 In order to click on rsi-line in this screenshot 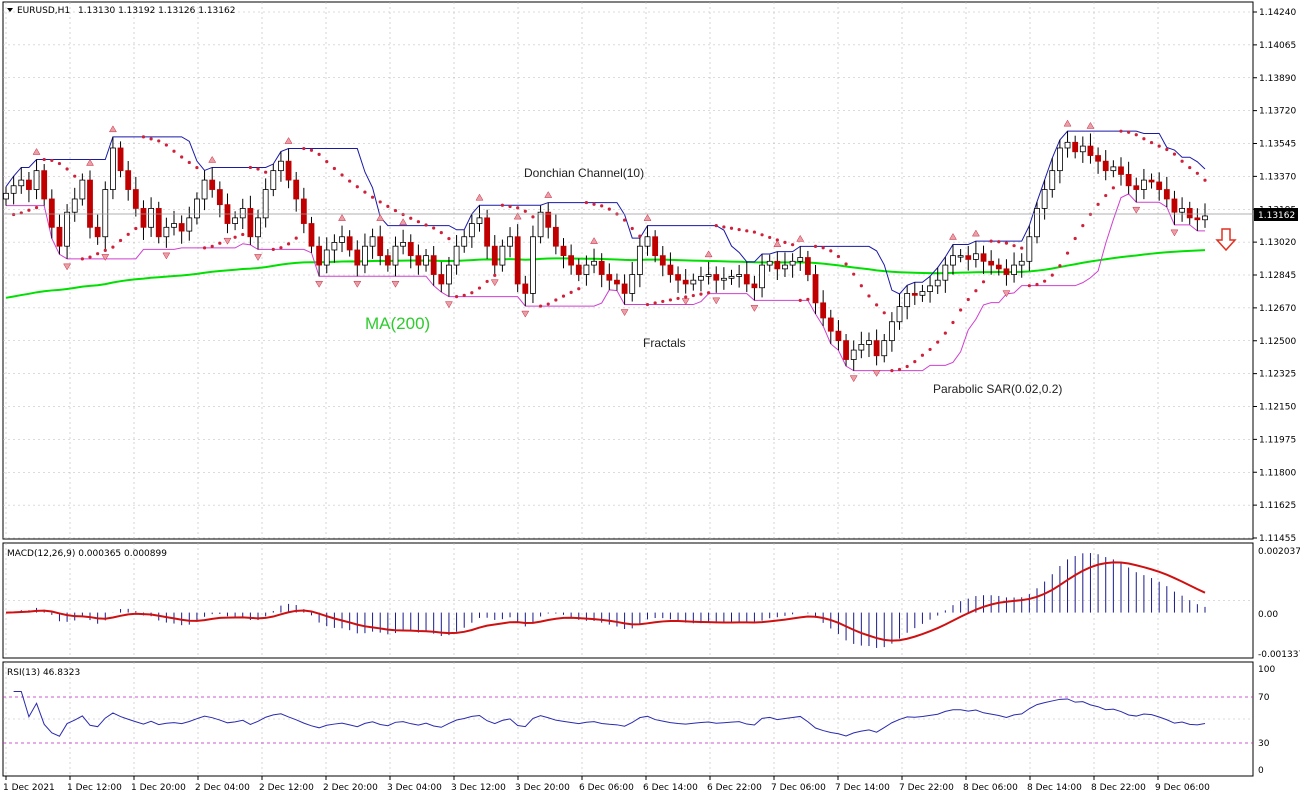, I will do `click(609, 713)`.